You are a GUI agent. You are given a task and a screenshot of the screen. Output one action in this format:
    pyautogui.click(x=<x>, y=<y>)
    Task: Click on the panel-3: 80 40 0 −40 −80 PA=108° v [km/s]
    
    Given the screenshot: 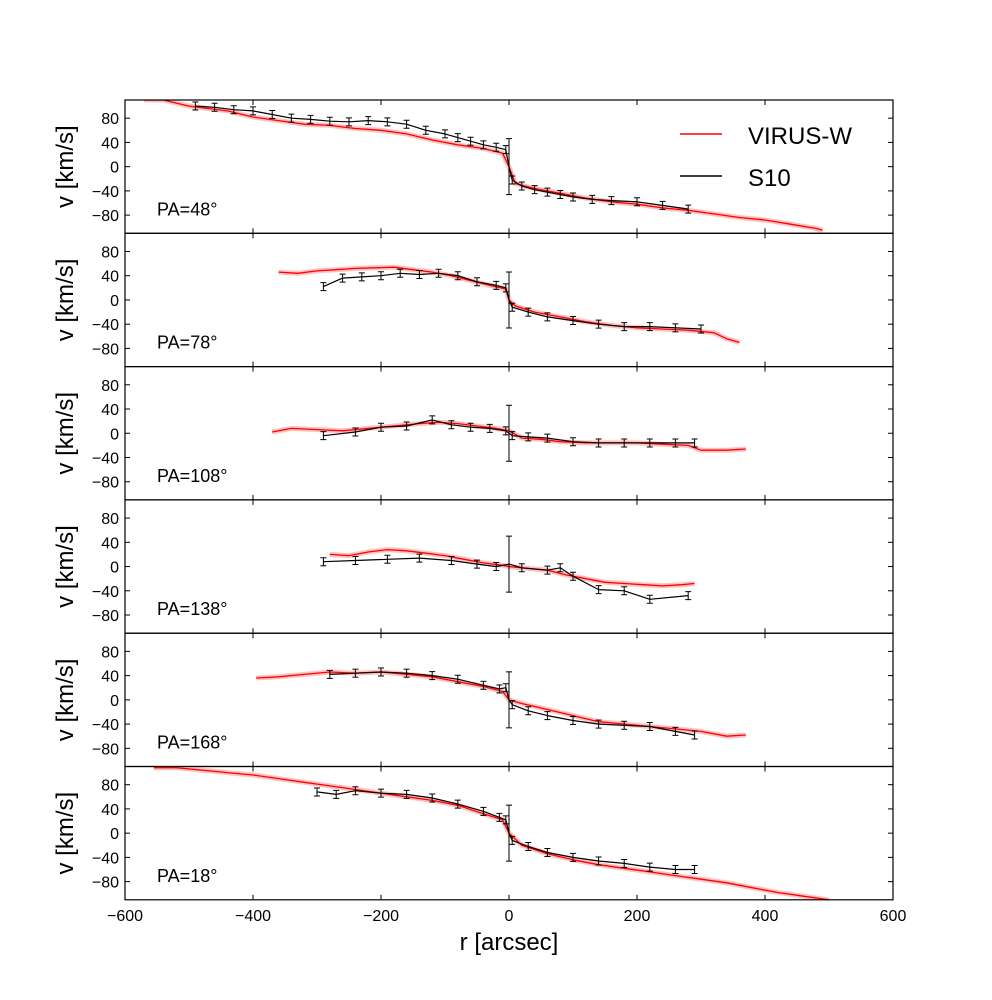 What is the action you would take?
    pyautogui.click(x=473, y=433)
    